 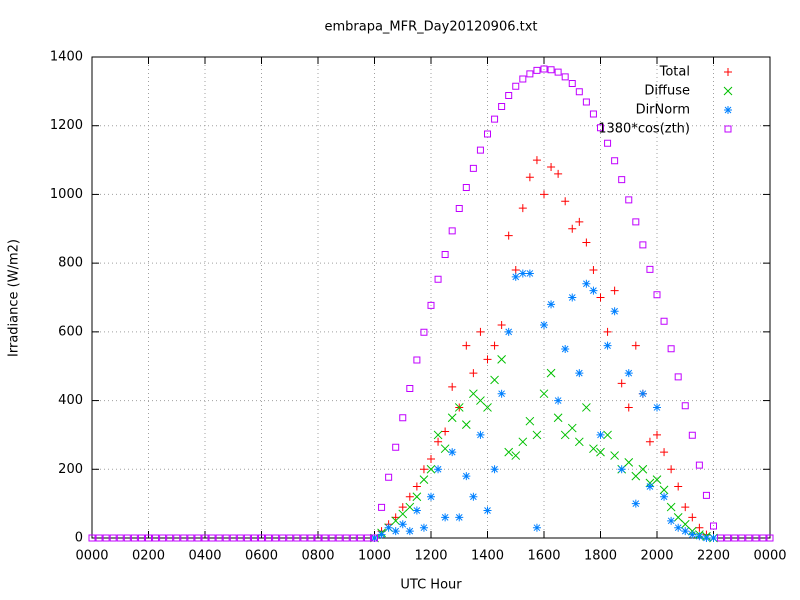 What do you see at coordinates (204, 556) in the screenshot?
I see `x-tick-label: 0400` at bounding box center [204, 556].